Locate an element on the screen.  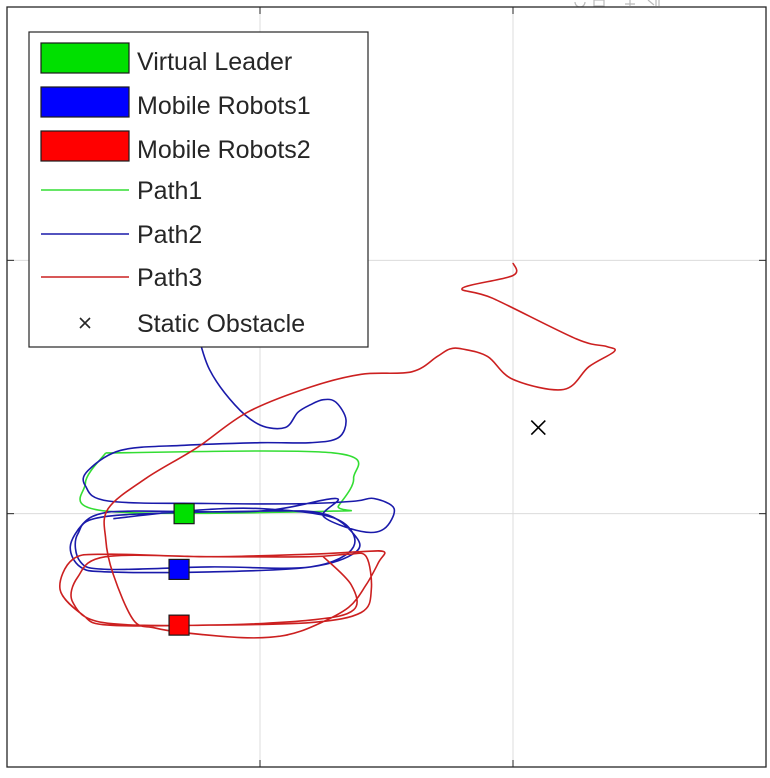
legend-label-path1: Path1 is located at coordinates (169, 191).